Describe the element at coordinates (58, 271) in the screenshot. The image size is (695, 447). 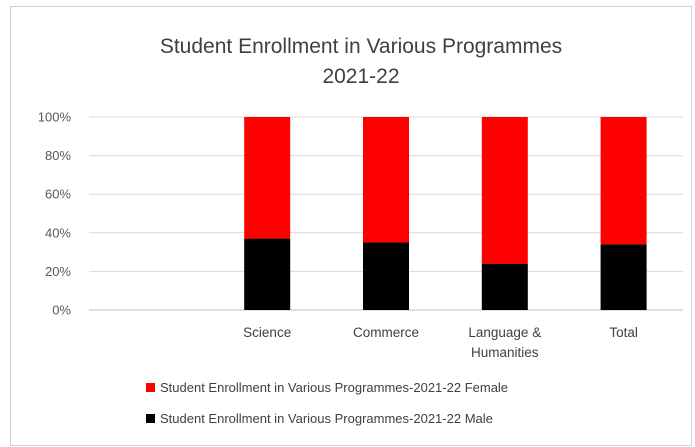
I see `y-tick-label: 20%` at that location.